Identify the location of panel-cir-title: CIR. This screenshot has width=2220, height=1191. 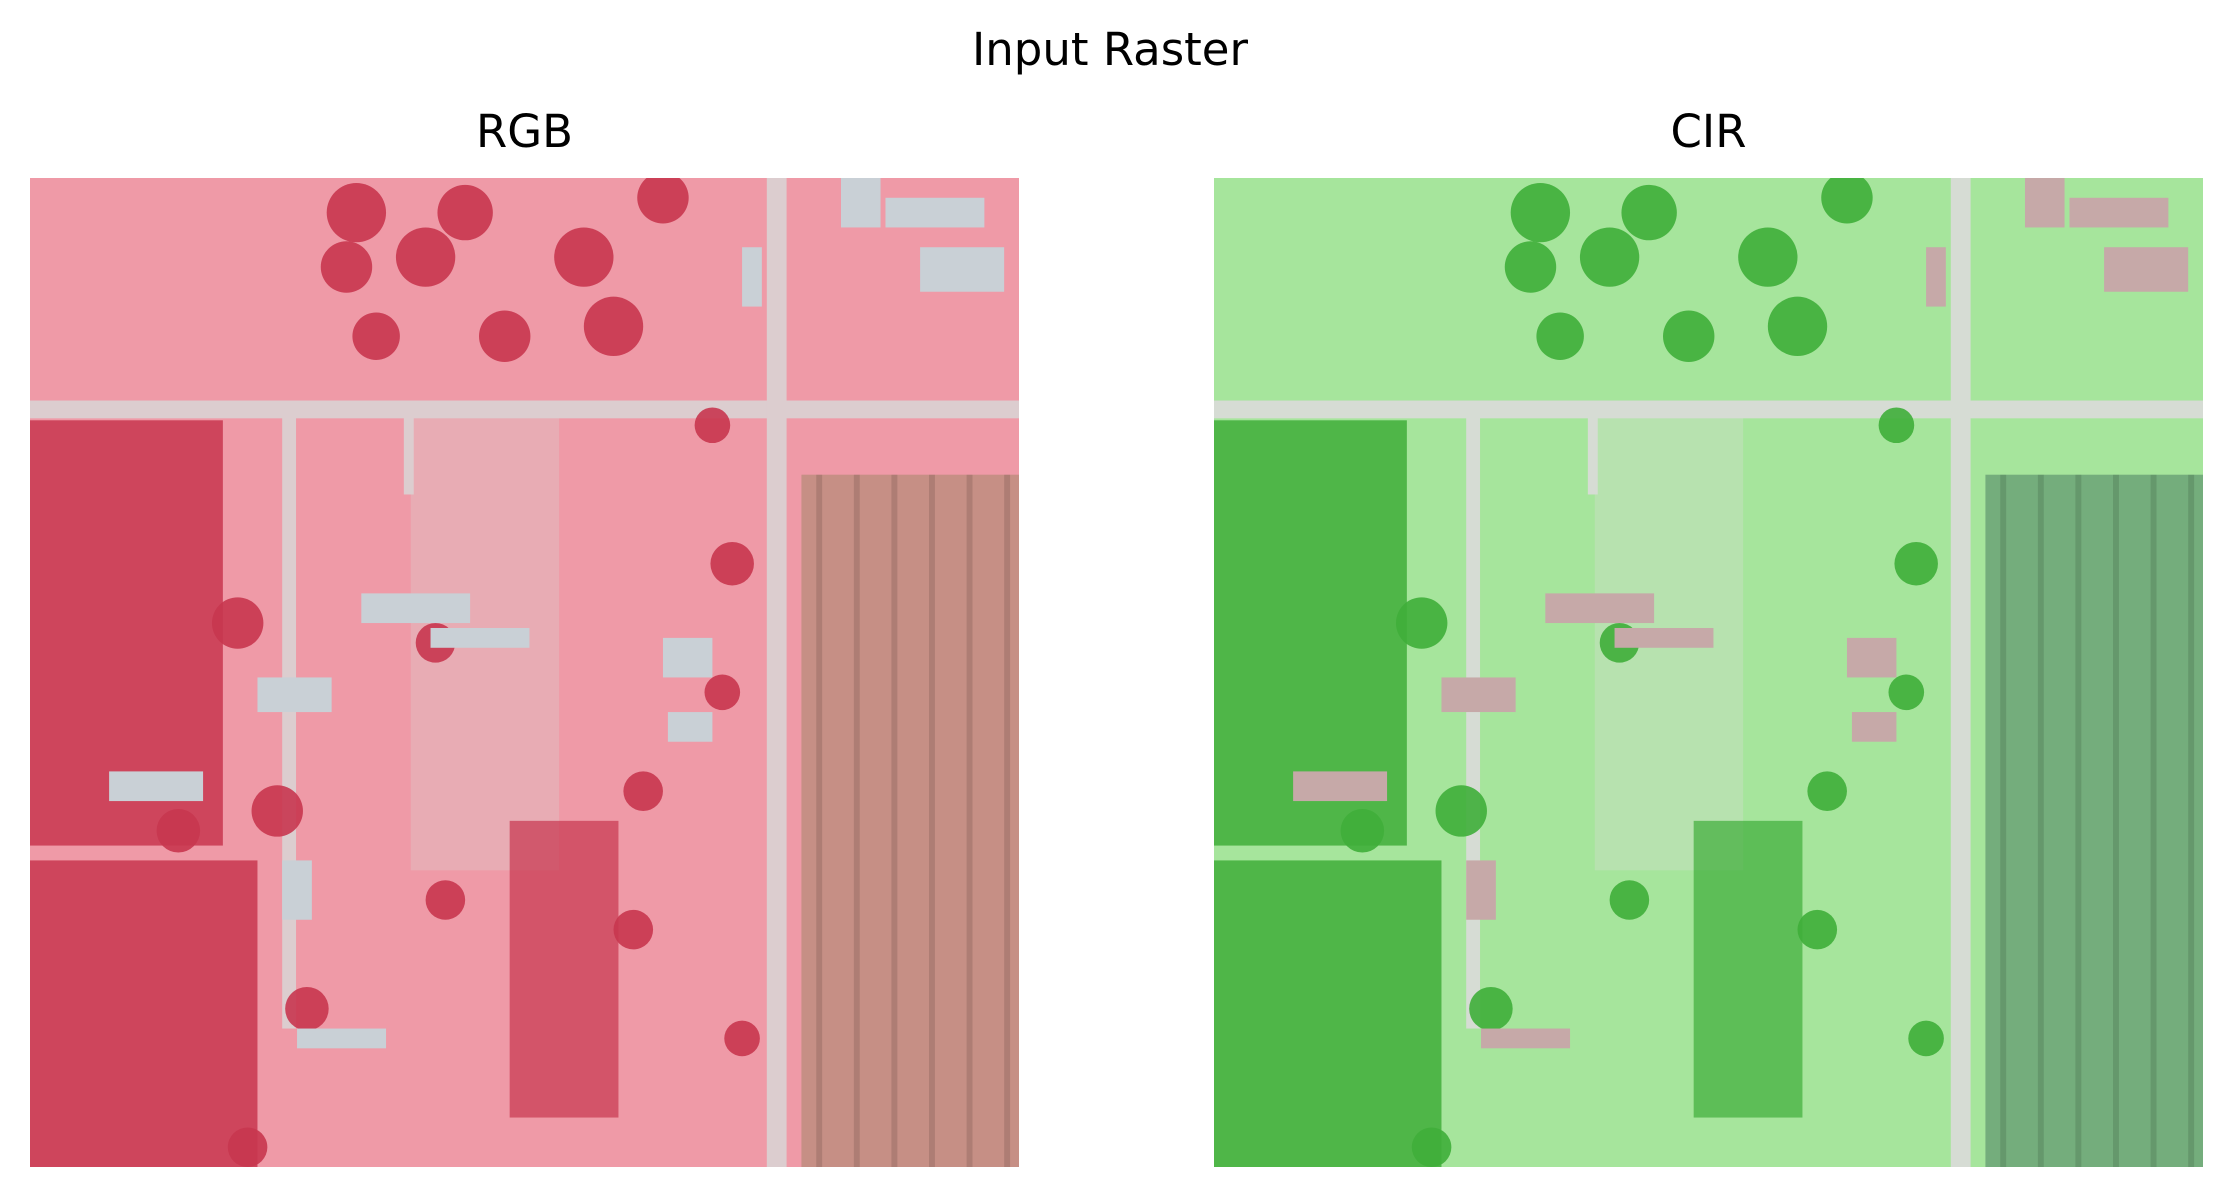
(1708, 131).